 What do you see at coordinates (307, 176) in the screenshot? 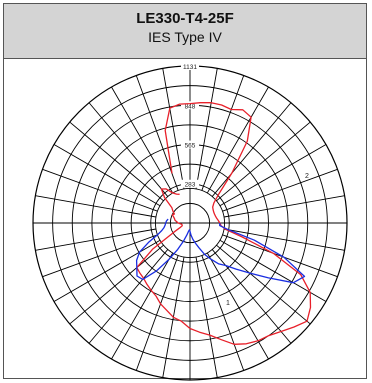
I see `curve-label: 2` at bounding box center [307, 176].